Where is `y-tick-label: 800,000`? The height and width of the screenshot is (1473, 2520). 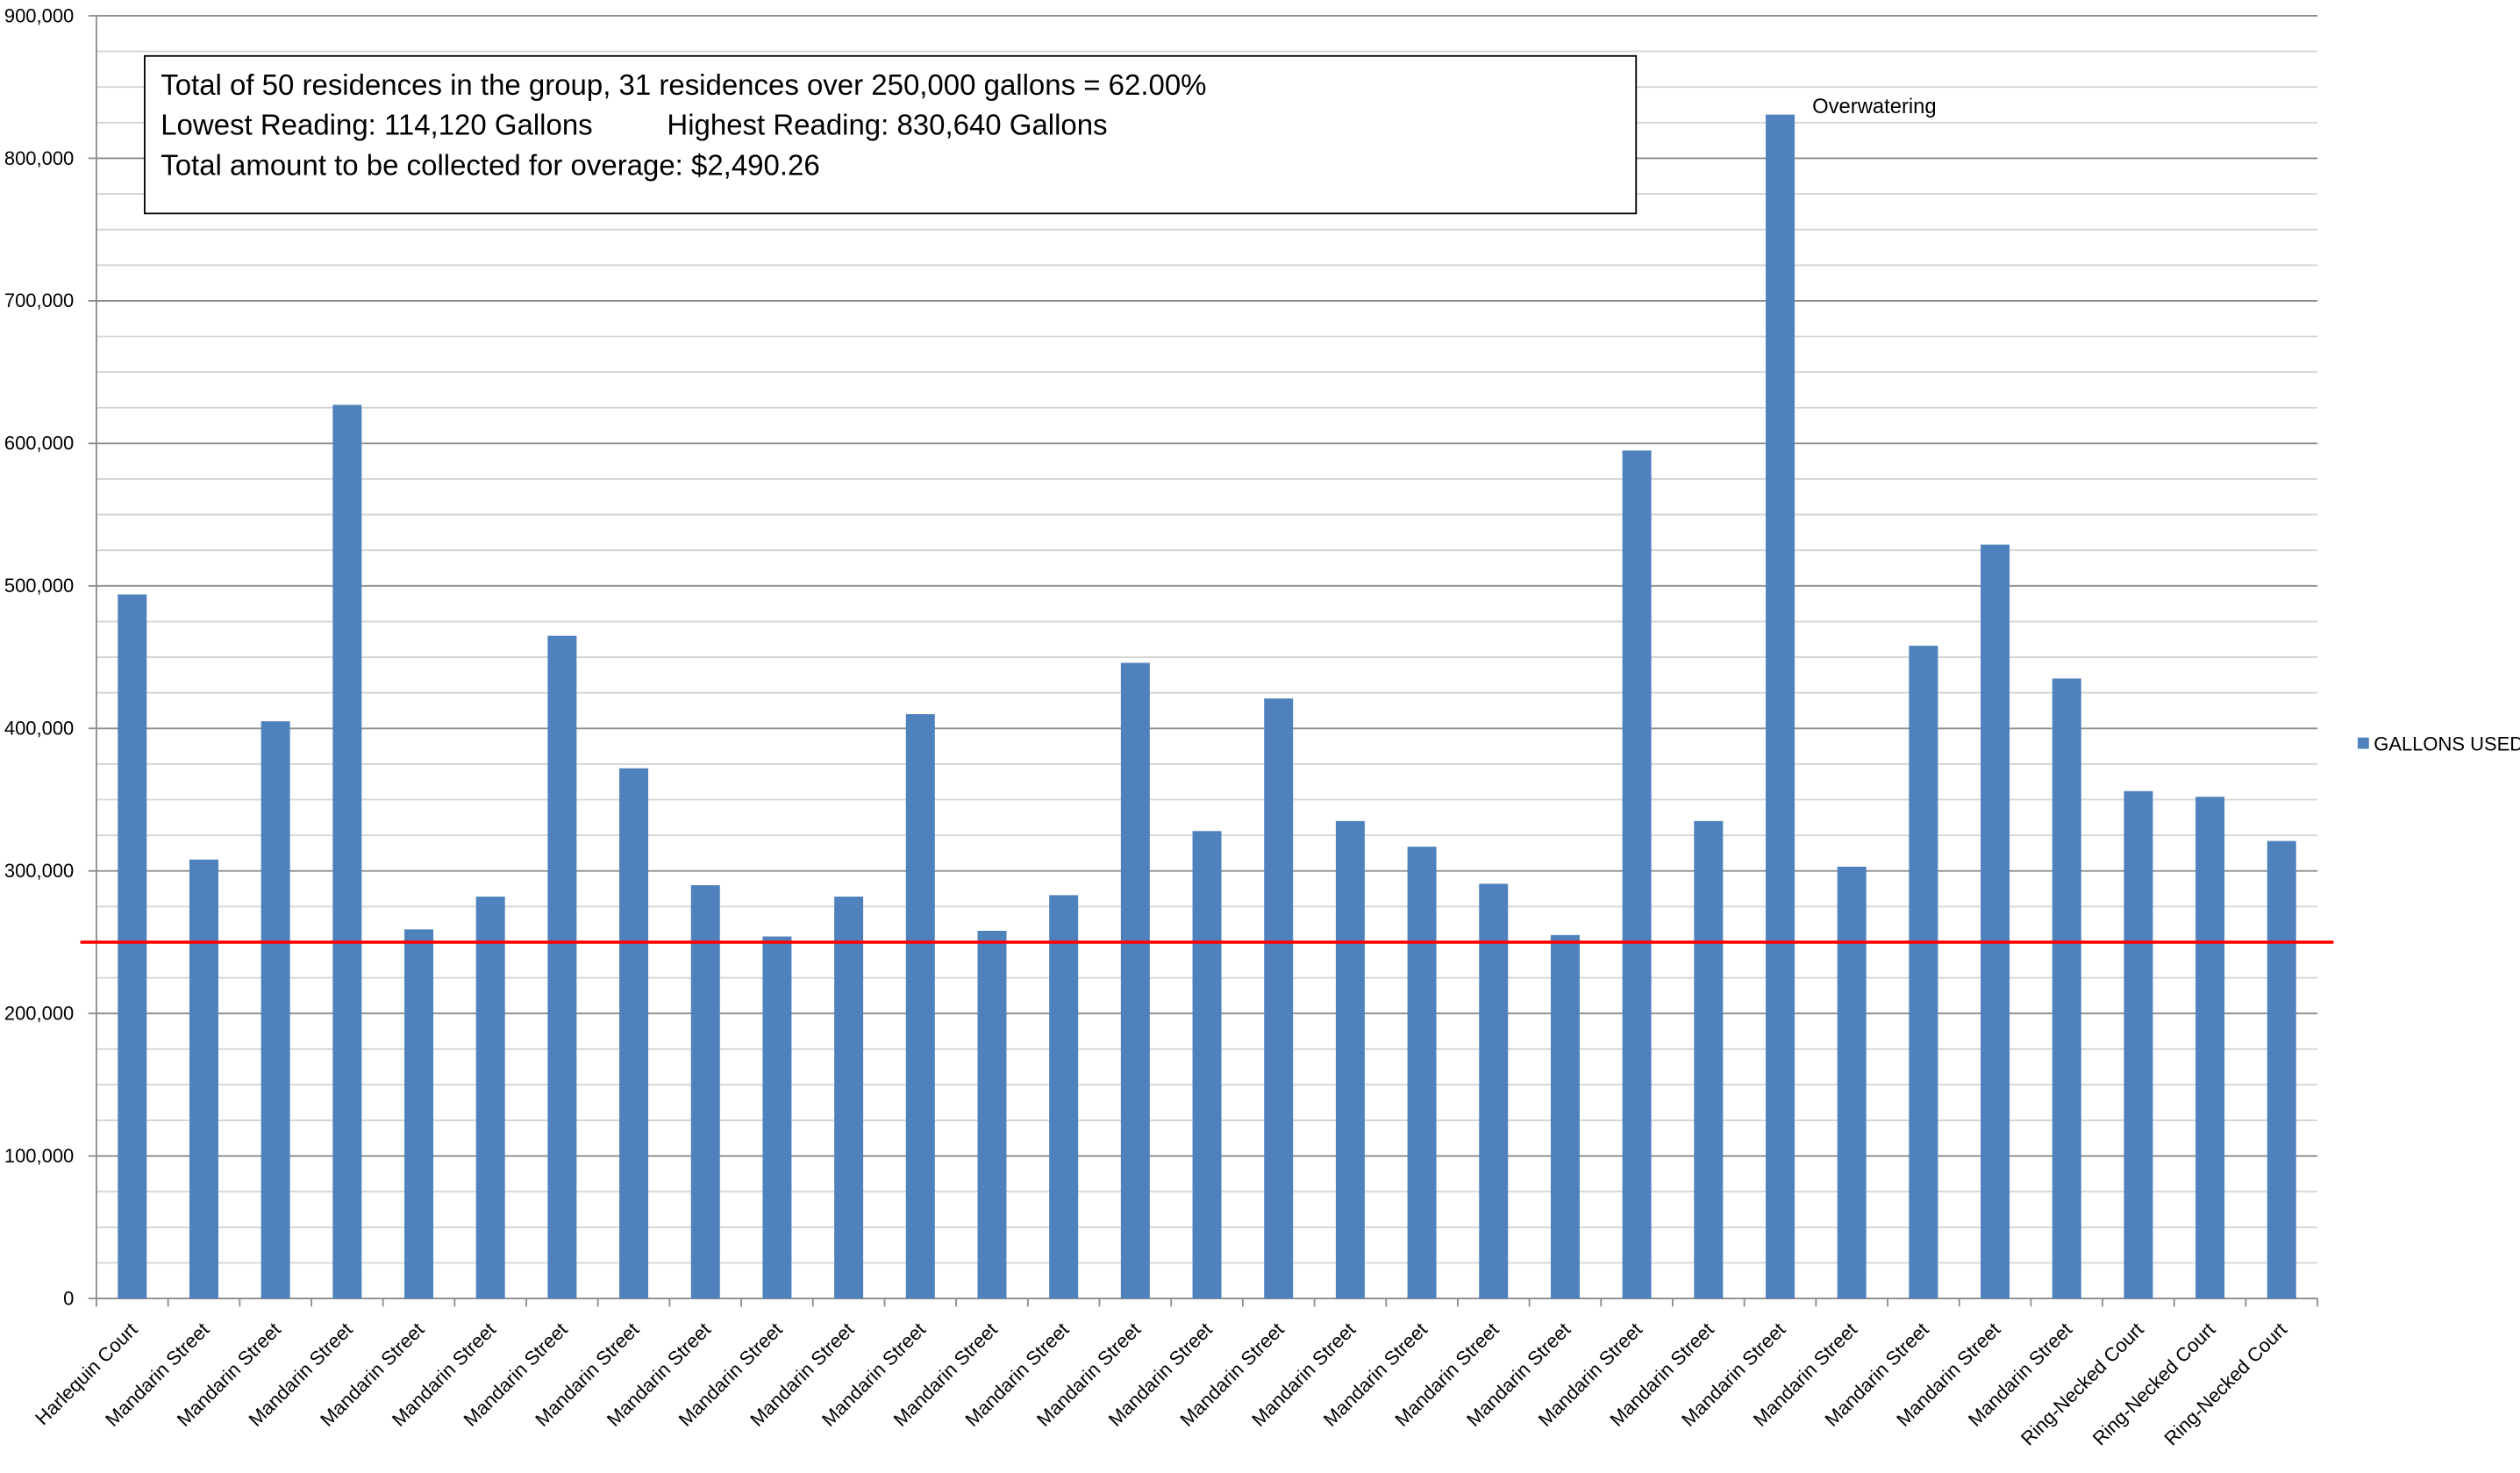
y-tick-label: 800,000 is located at coordinates (39, 158).